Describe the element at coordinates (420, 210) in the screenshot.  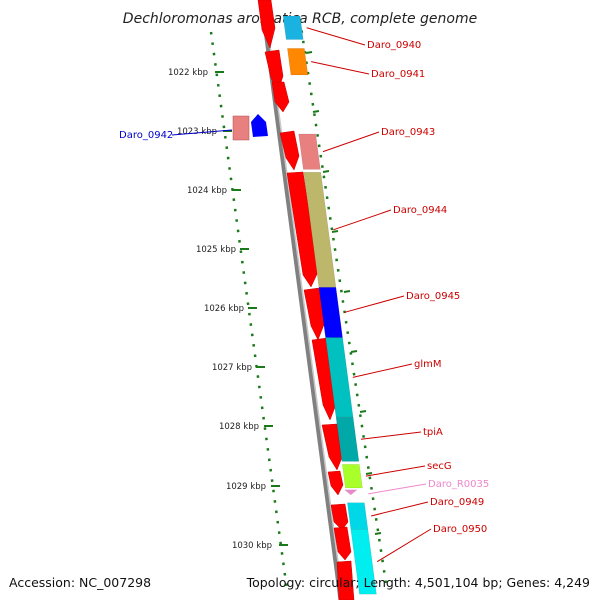
I see `gene-label-daro_0944: Daro_0944` at that location.